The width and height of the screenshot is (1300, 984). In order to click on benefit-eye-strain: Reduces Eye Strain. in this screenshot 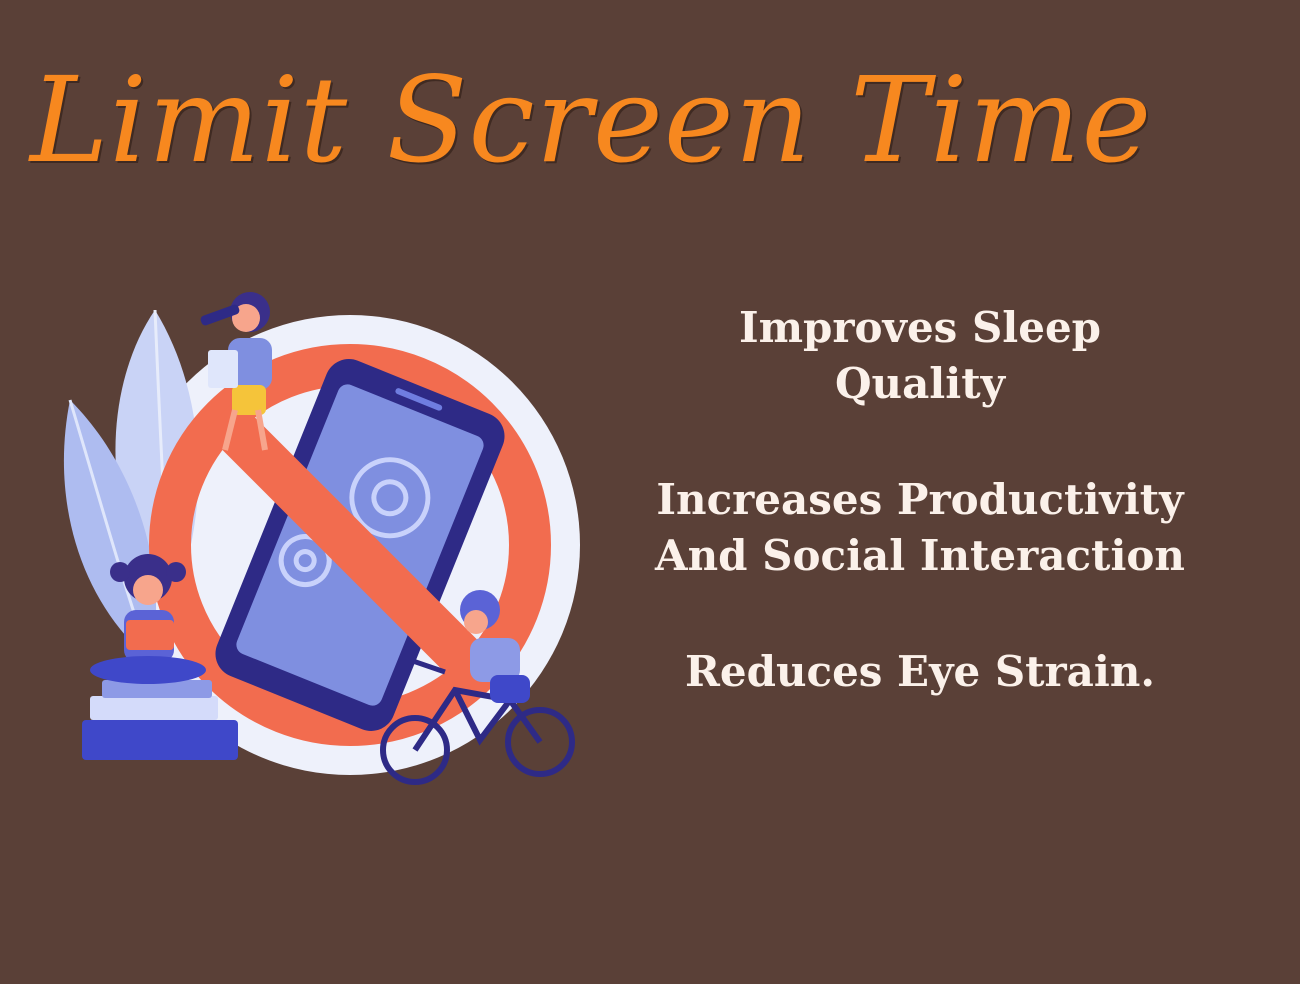, I will do `click(920, 672)`.